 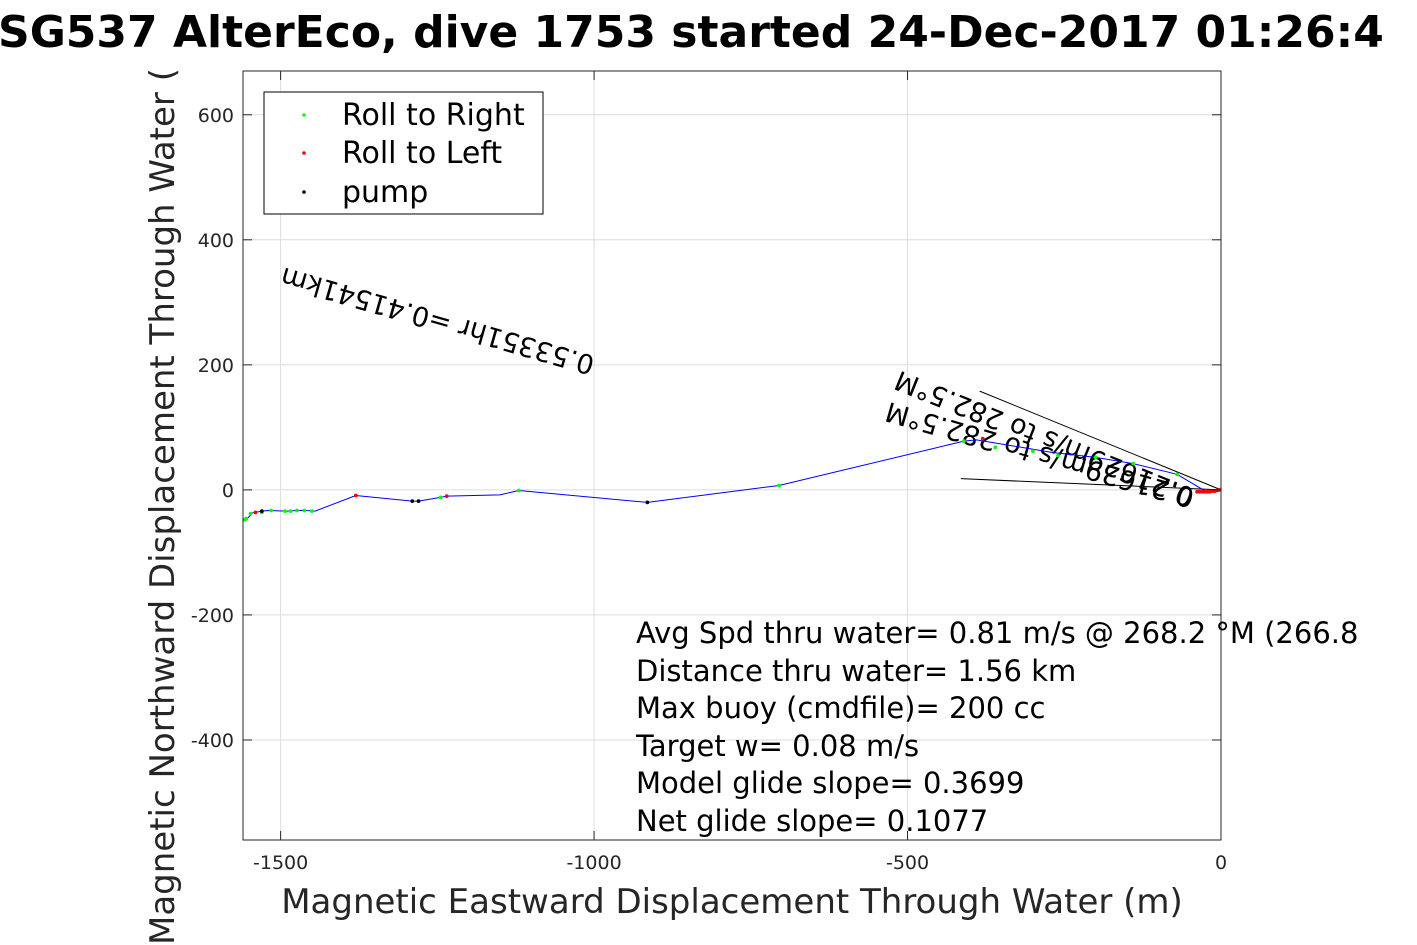 I want to click on current-annotation: 0.21629m/s to 282.5°M, so click(x=1040, y=454).